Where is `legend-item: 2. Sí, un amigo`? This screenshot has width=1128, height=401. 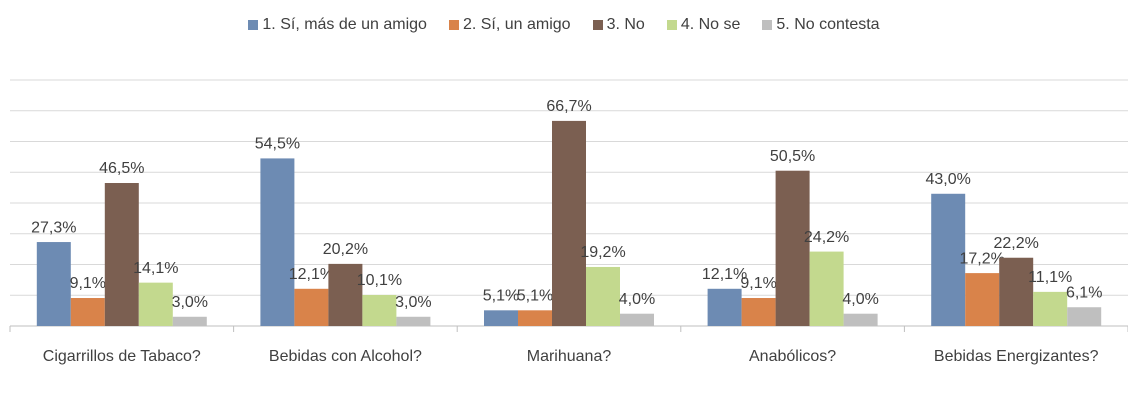
legend-item: 2. Sí, un amigo is located at coordinates (509, 25).